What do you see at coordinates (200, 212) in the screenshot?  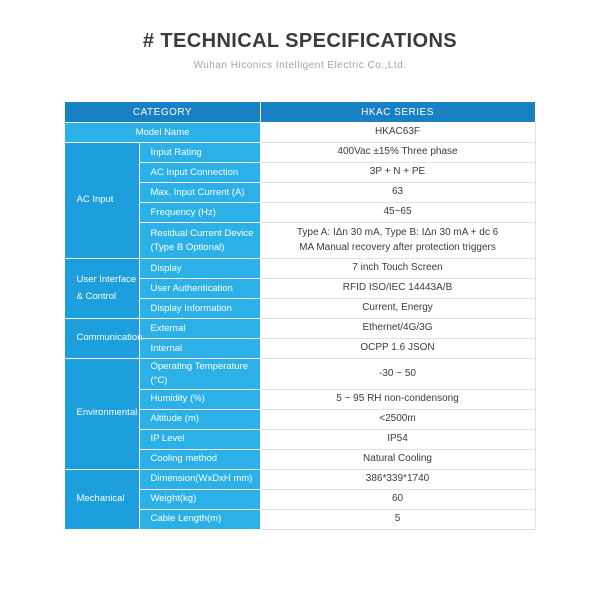 I see `param-label: Frequency (Hz)` at bounding box center [200, 212].